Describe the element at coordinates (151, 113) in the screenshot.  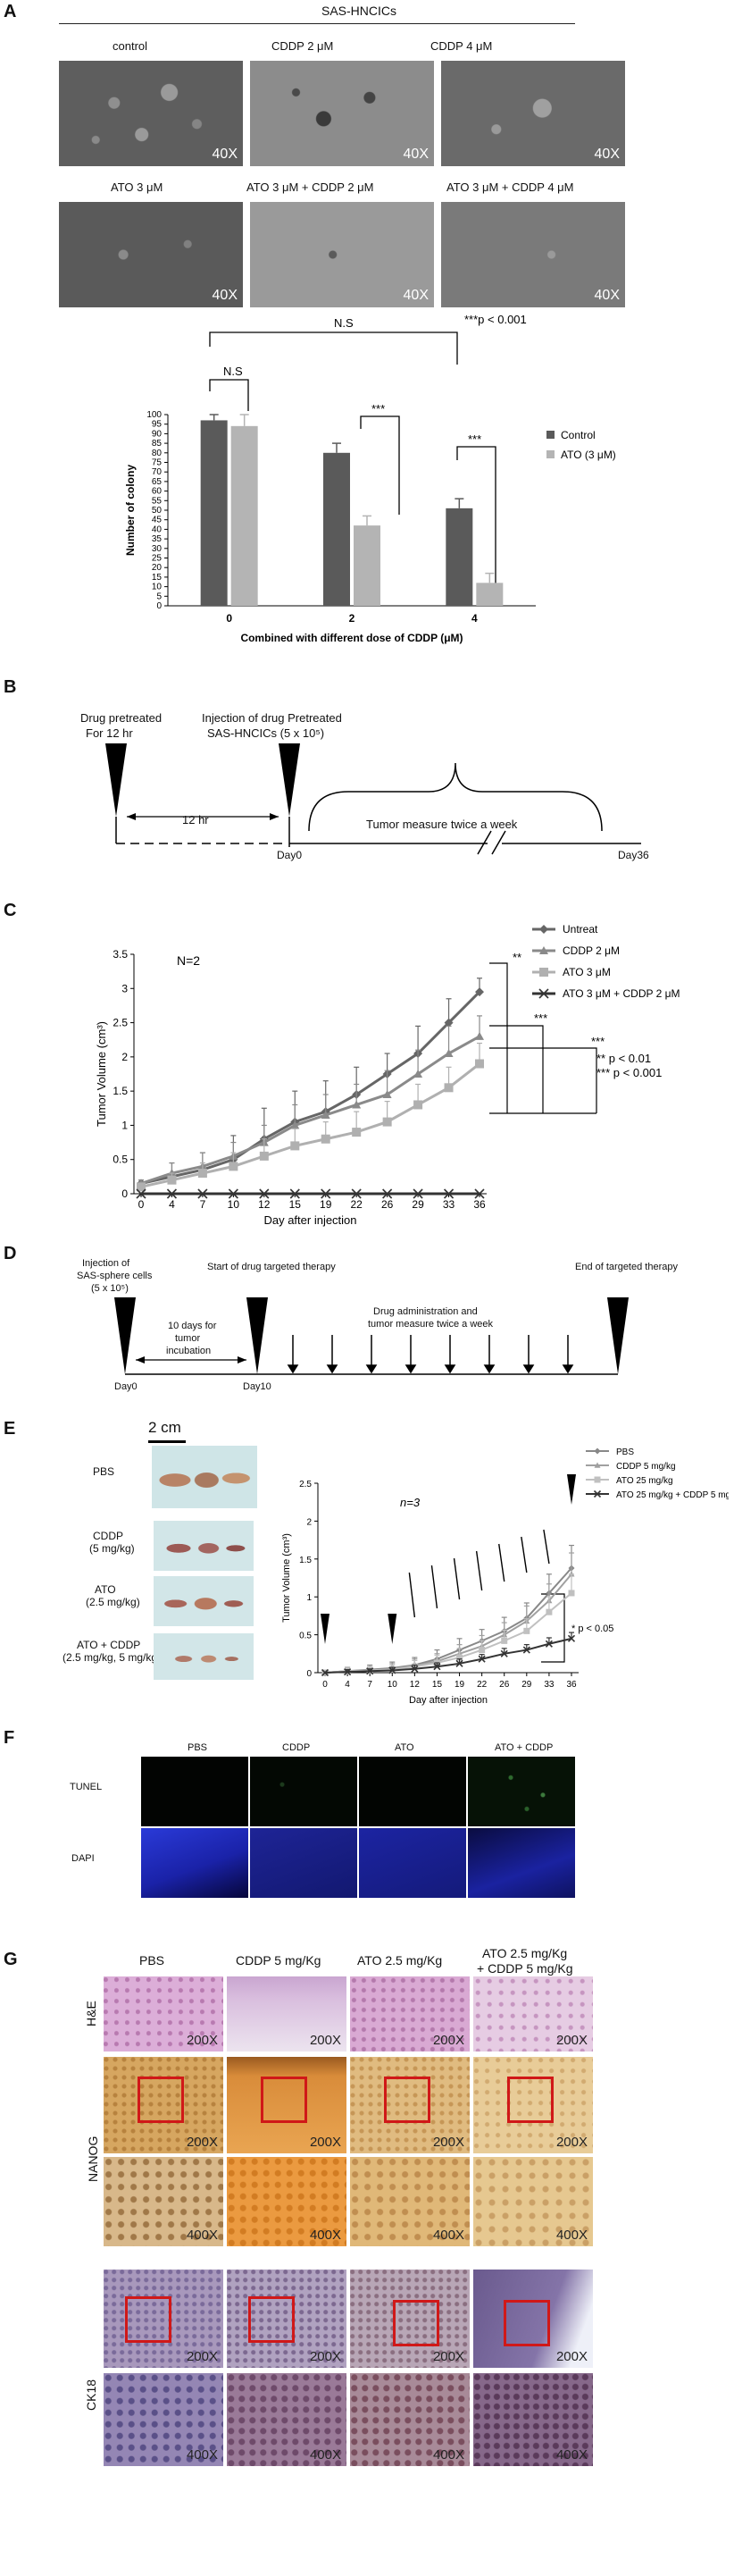
I see `colony-image-control: 40X` at that location.